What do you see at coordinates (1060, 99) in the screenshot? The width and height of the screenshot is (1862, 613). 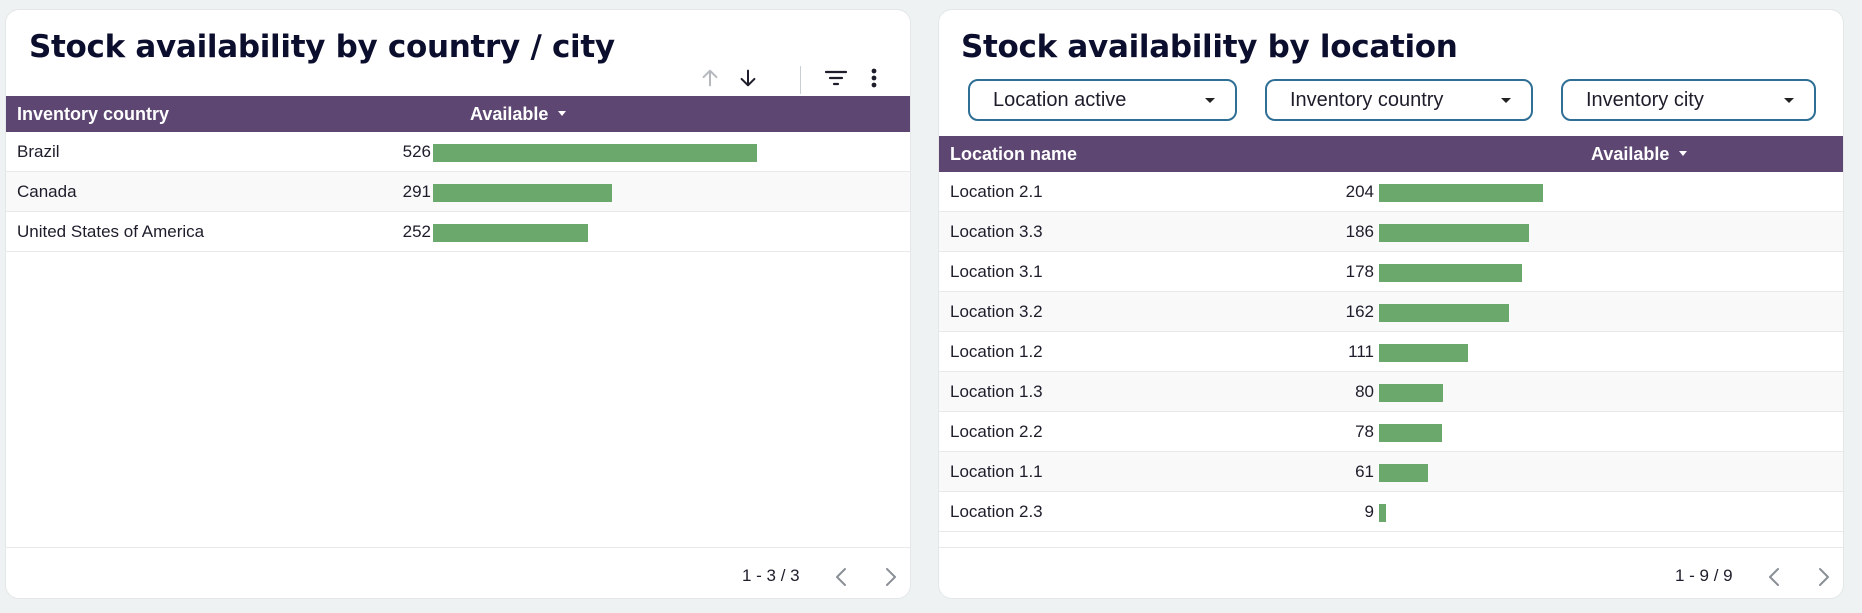 I see `filter-label: Location active` at bounding box center [1060, 99].